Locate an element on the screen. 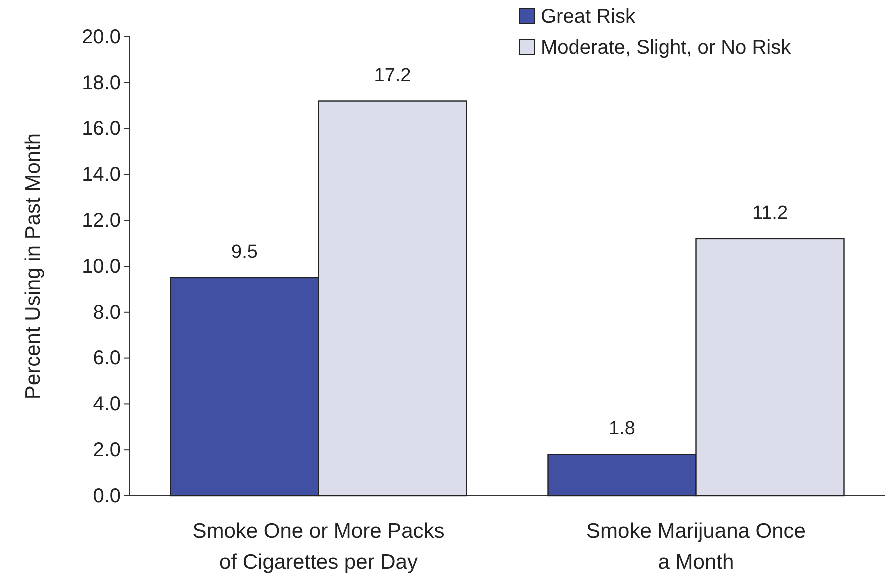 The width and height of the screenshot is (888, 579). y-tick-label: 16.0 is located at coordinates (101, 129).